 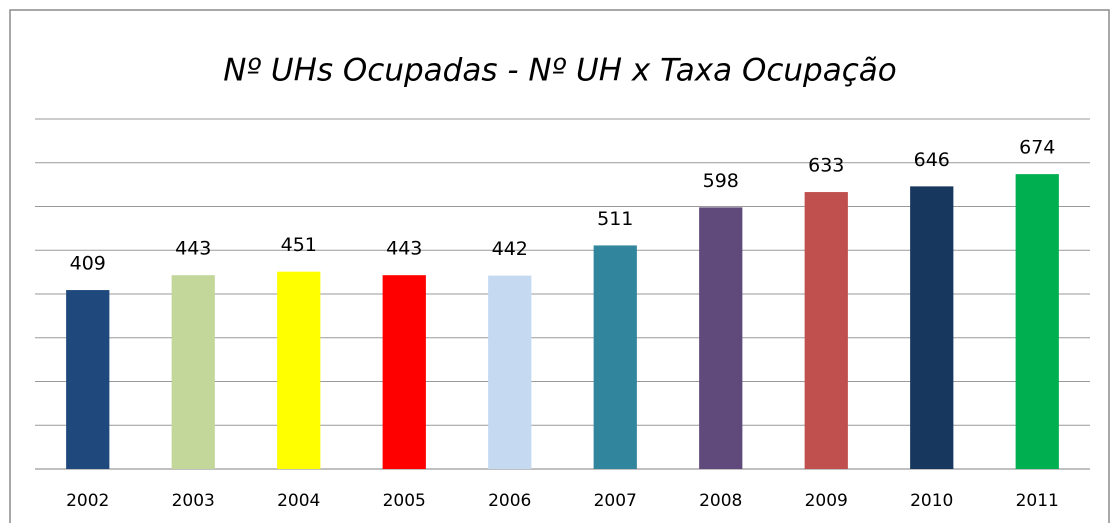 What do you see at coordinates (721, 181) in the screenshot?
I see `data-label: 598` at bounding box center [721, 181].